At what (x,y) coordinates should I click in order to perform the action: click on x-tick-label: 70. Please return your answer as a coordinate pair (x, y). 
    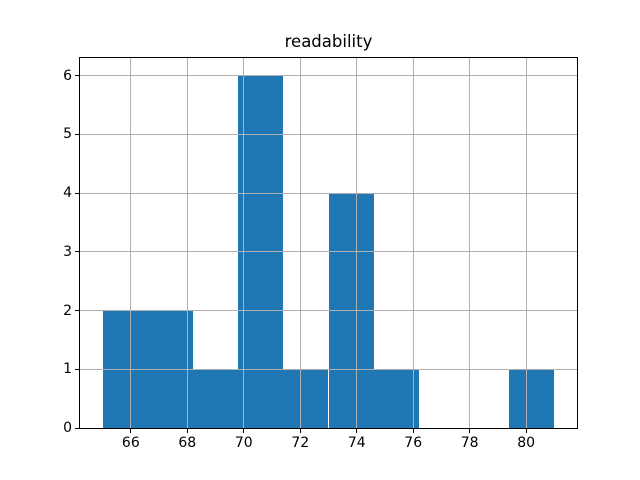
    Looking at the image, I should click on (243, 443).